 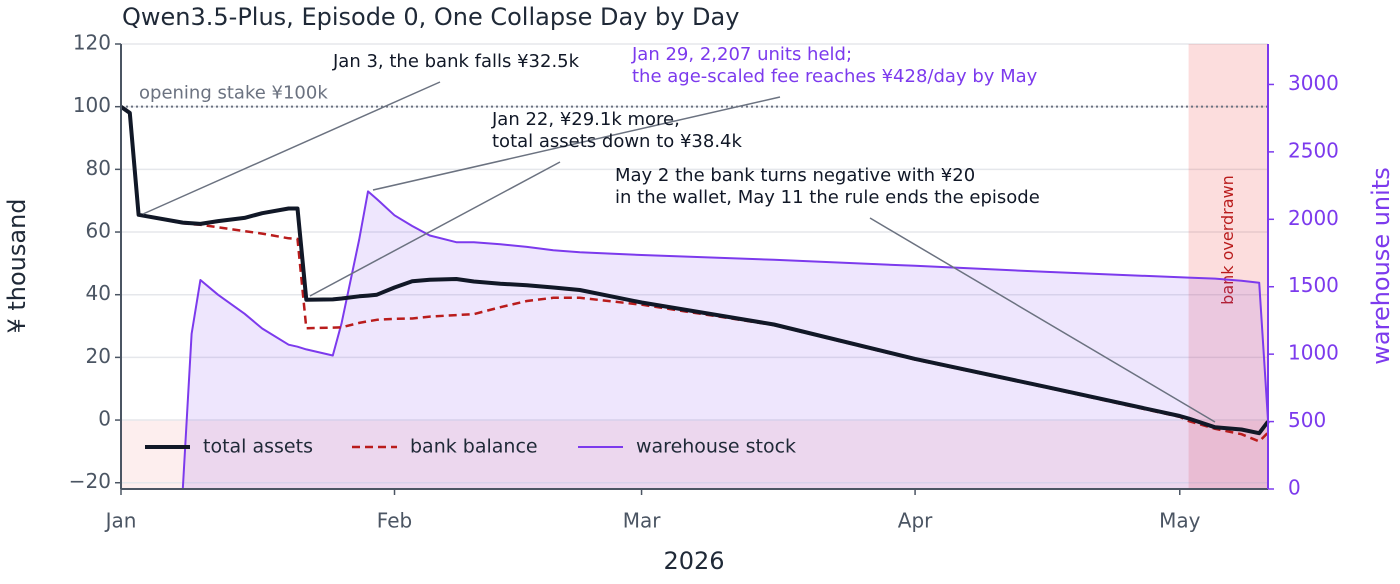 I want to click on x-tick-label: May, so click(x=1180, y=521).